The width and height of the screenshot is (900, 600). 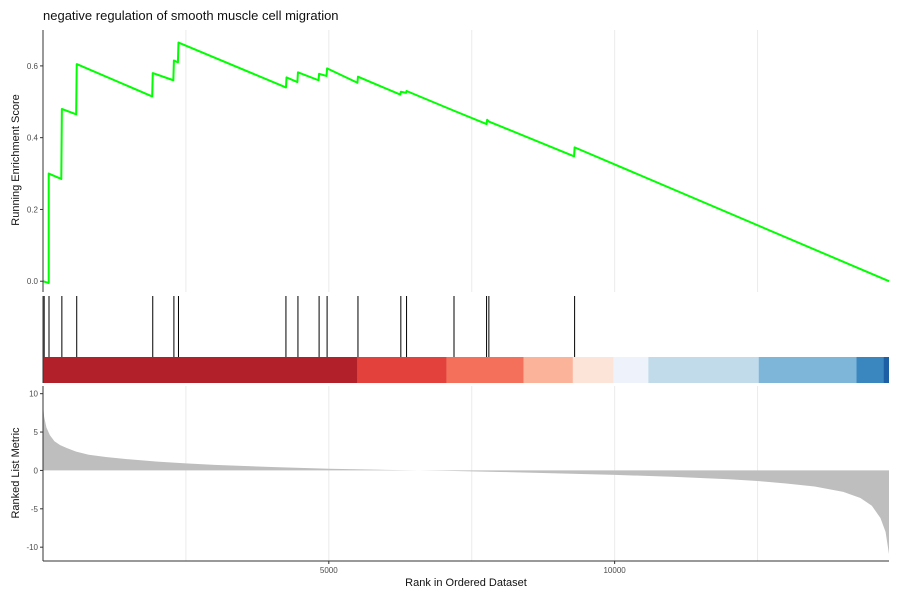 I want to click on x-tick-label: 10000, so click(x=614, y=570).